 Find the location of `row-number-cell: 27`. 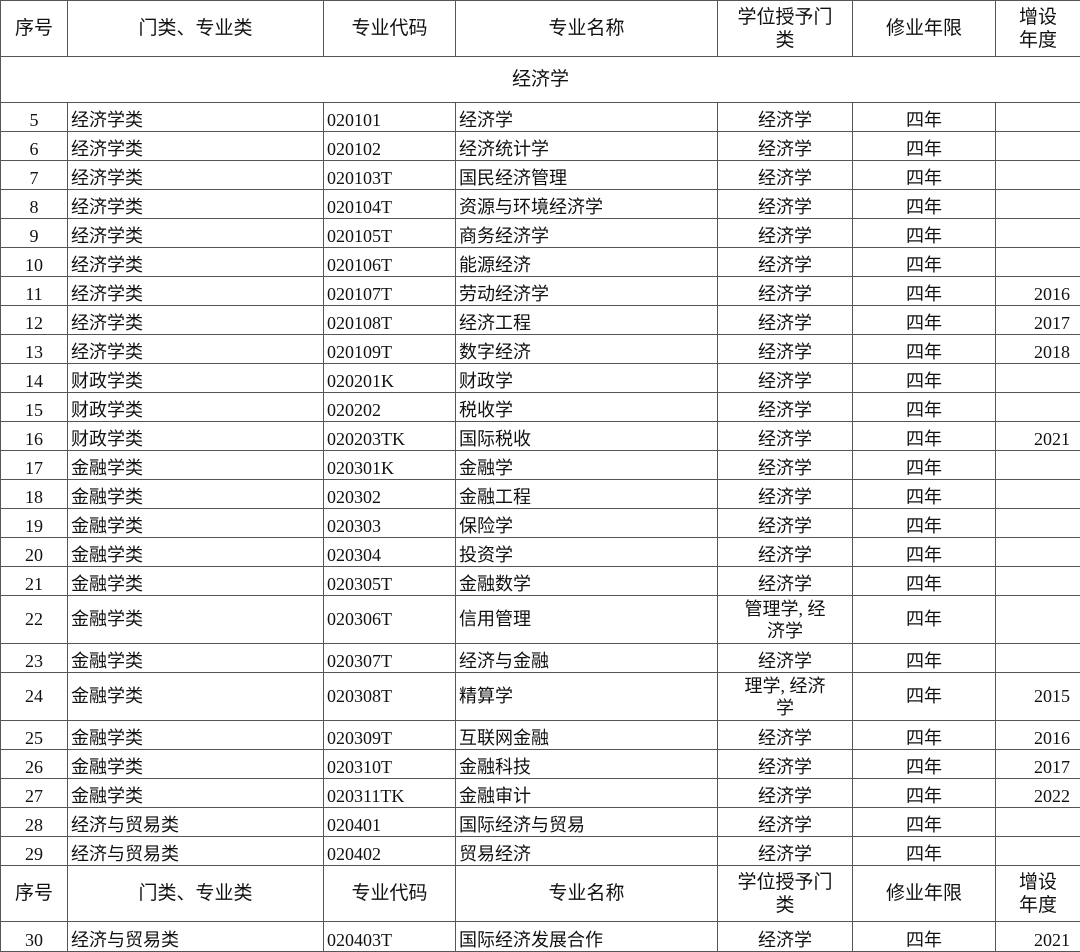

row-number-cell: 27 is located at coordinates (34, 793).